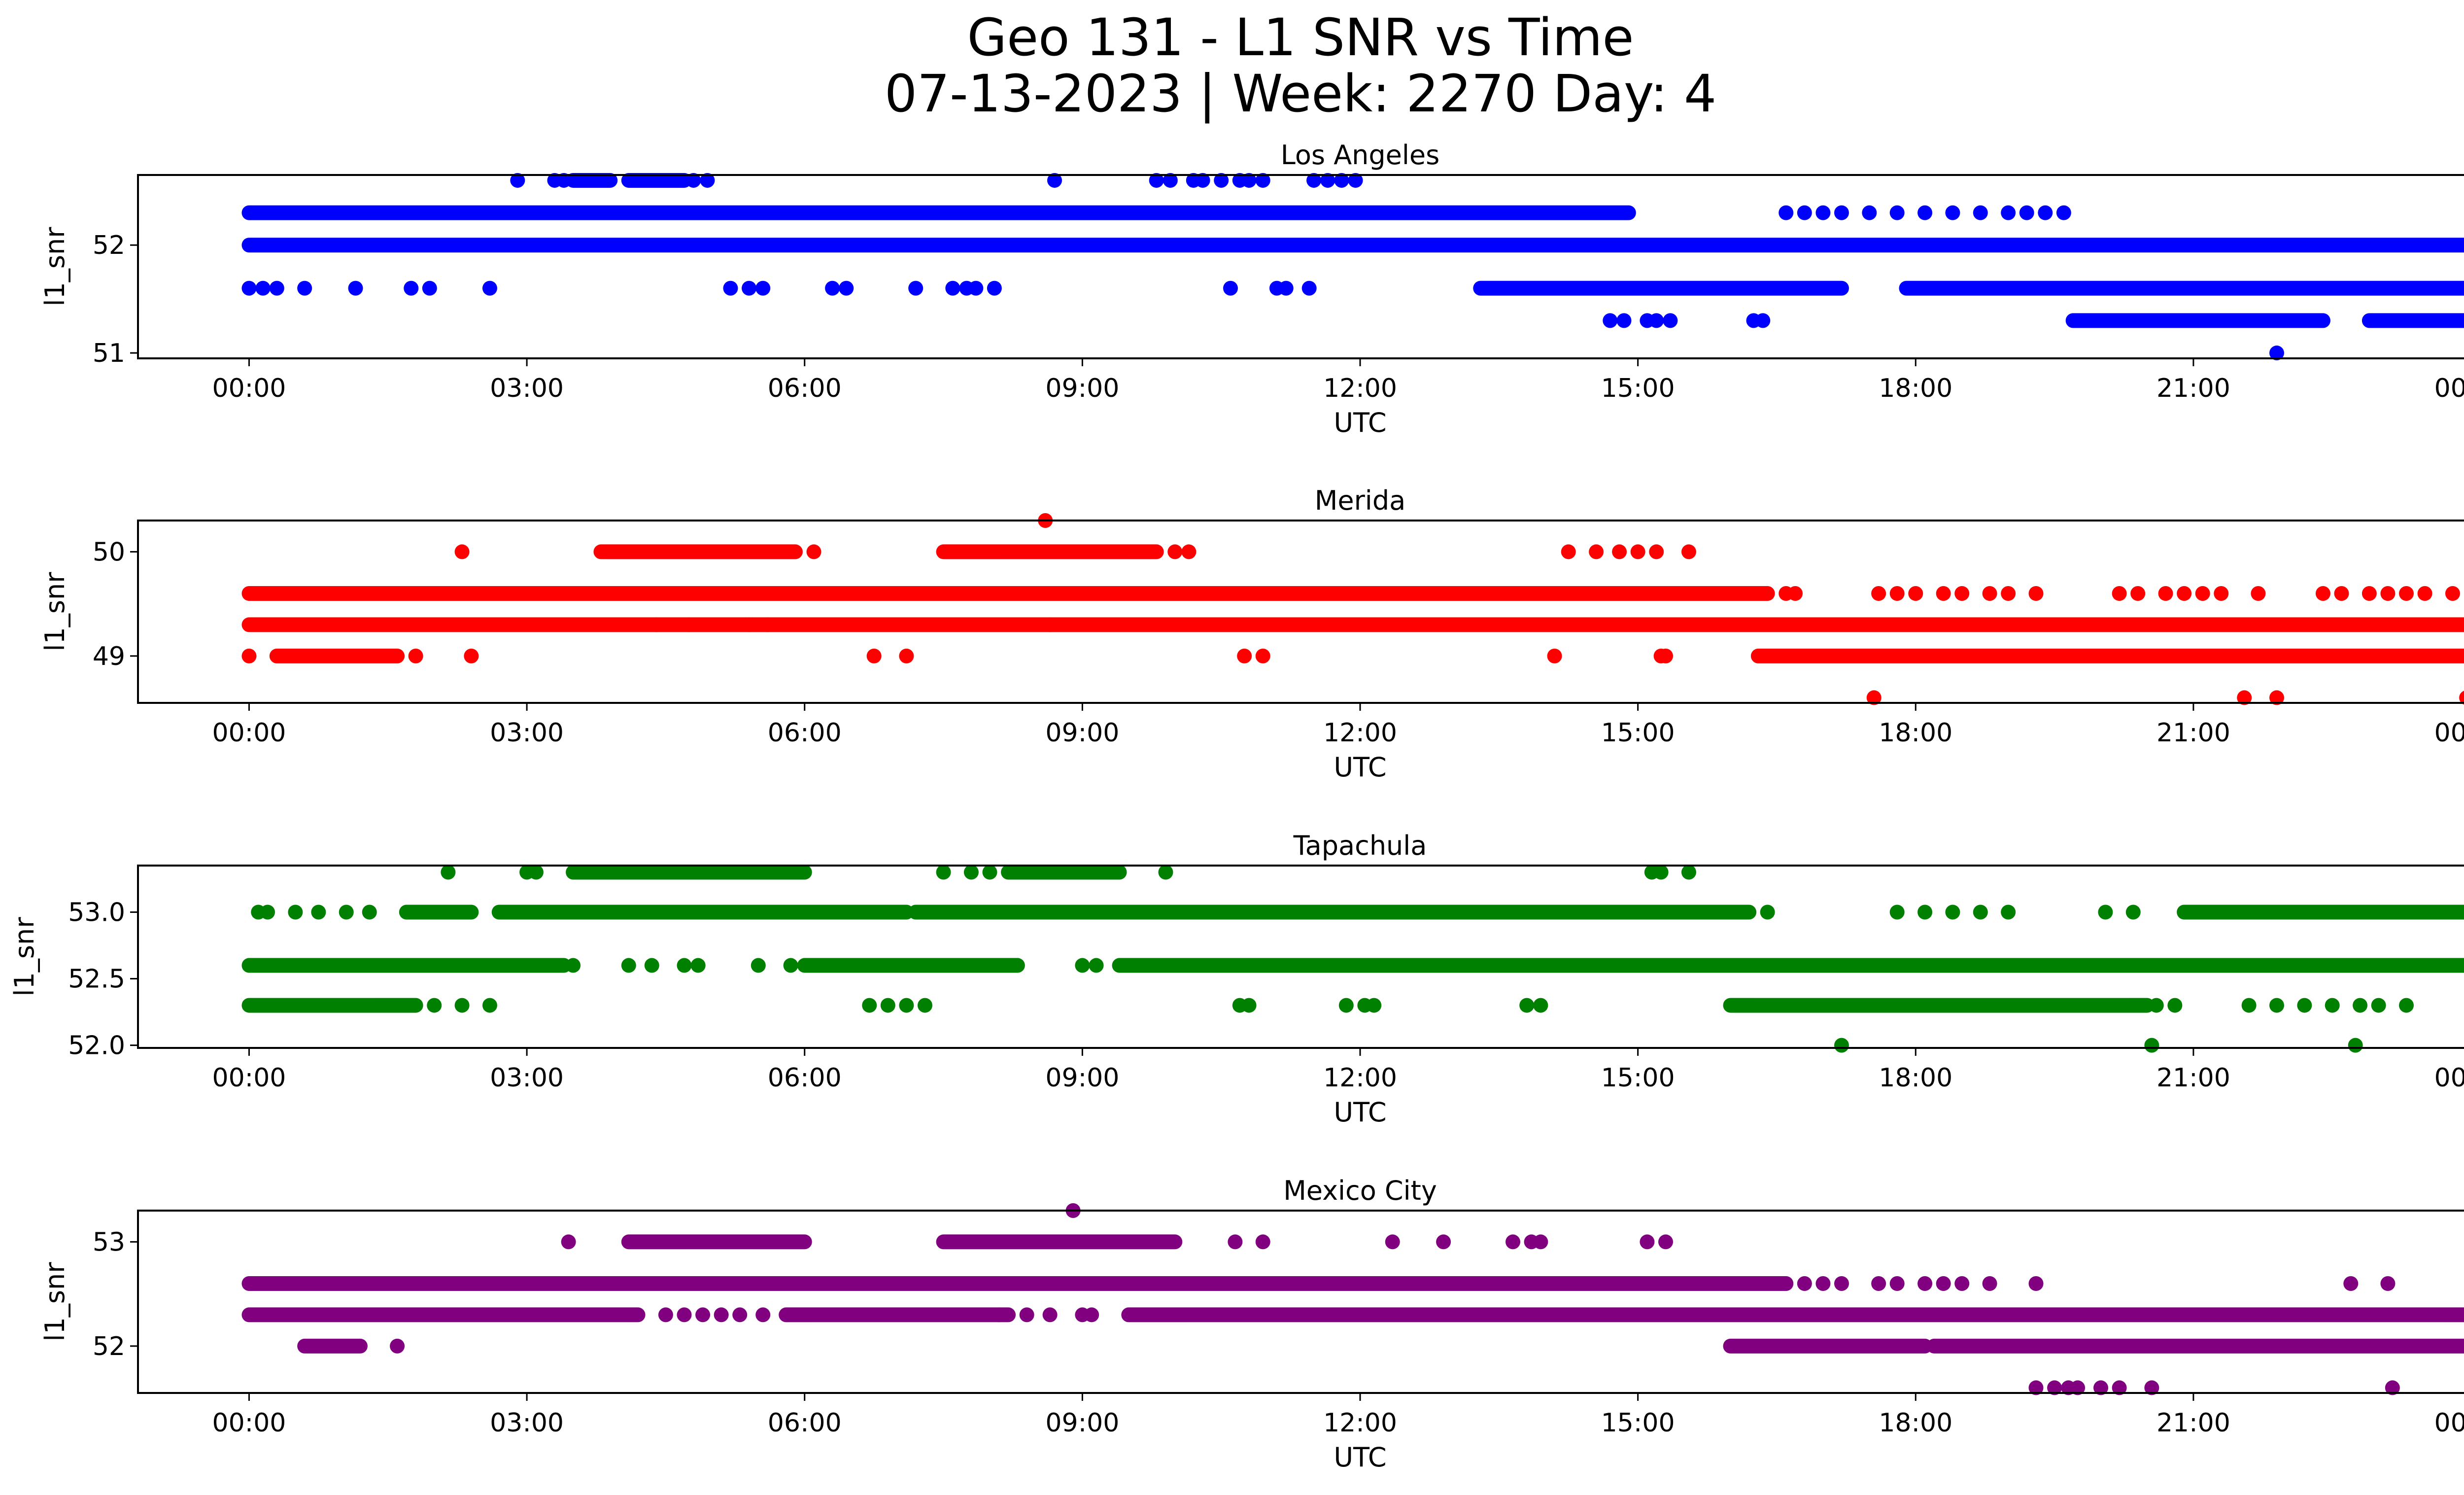 The height and width of the screenshot is (1495, 2464). Describe the element at coordinates (1300, 37) in the screenshot. I see `figure-title-line1: Geo 131 - L1 SNR vs Time` at that location.